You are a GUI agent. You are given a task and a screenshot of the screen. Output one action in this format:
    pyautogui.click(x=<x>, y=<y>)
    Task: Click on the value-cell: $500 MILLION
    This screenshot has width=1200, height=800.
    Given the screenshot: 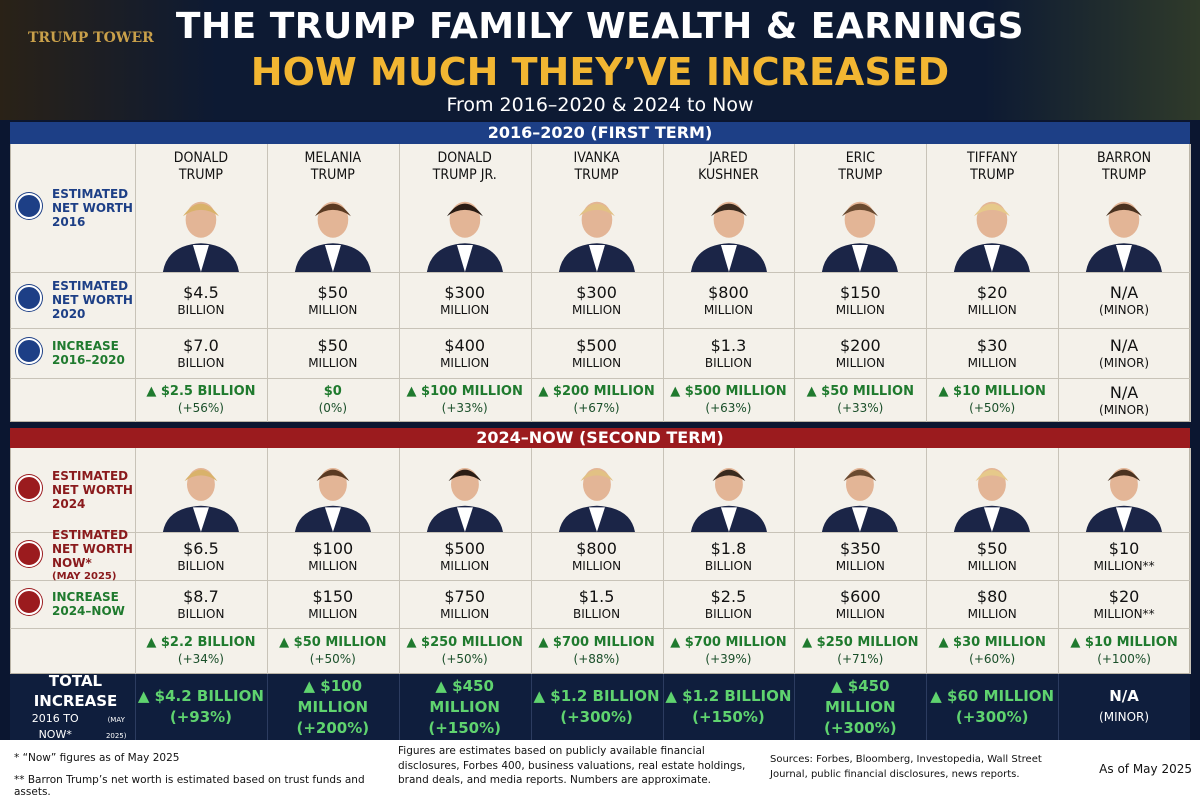 What is the action you would take?
    pyautogui.click(x=465, y=556)
    